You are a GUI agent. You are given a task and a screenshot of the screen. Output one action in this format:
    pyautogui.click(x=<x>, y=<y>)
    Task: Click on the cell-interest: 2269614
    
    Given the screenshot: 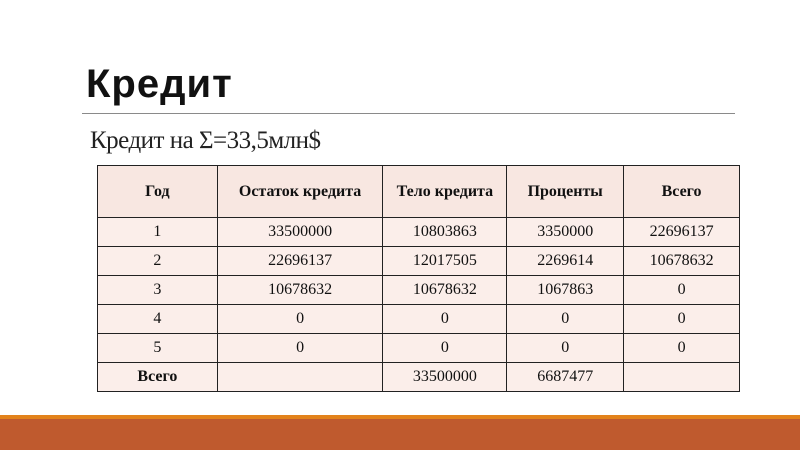 What is the action you would take?
    pyautogui.click(x=565, y=261)
    